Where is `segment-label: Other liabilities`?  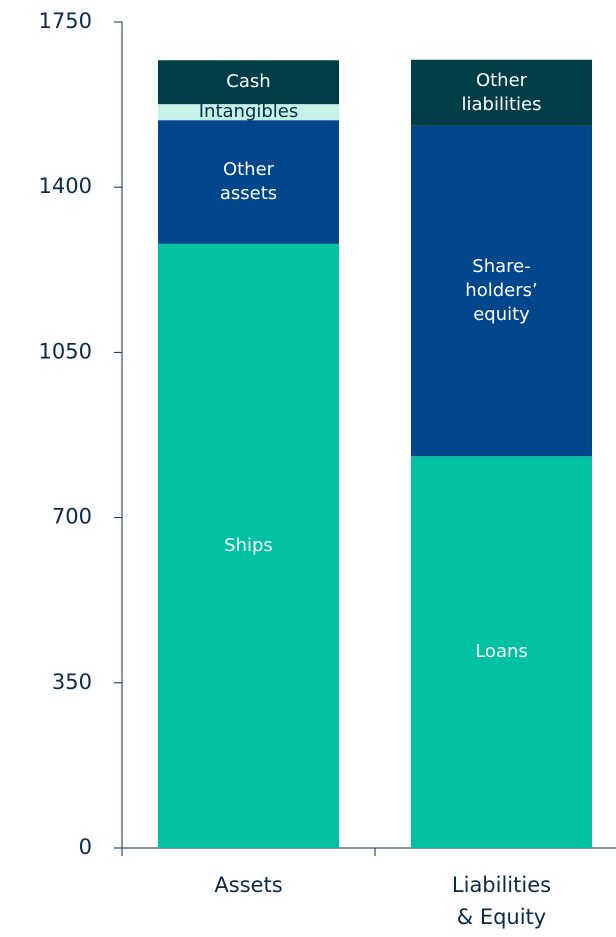 segment-label: Other liabilities is located at coordinates (502, 92).